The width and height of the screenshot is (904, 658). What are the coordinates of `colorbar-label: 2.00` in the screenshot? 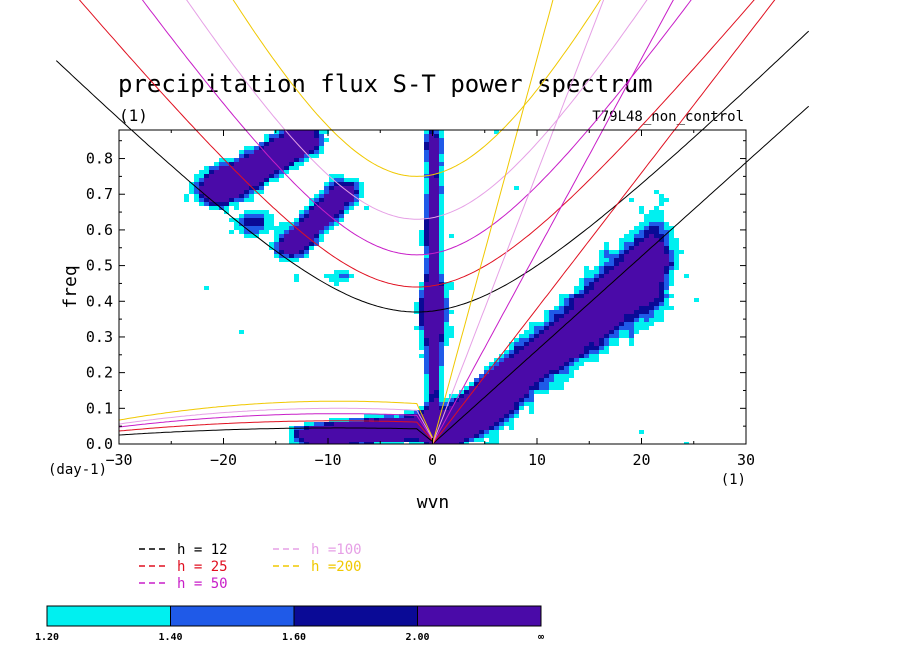 It's located at (417, 637).